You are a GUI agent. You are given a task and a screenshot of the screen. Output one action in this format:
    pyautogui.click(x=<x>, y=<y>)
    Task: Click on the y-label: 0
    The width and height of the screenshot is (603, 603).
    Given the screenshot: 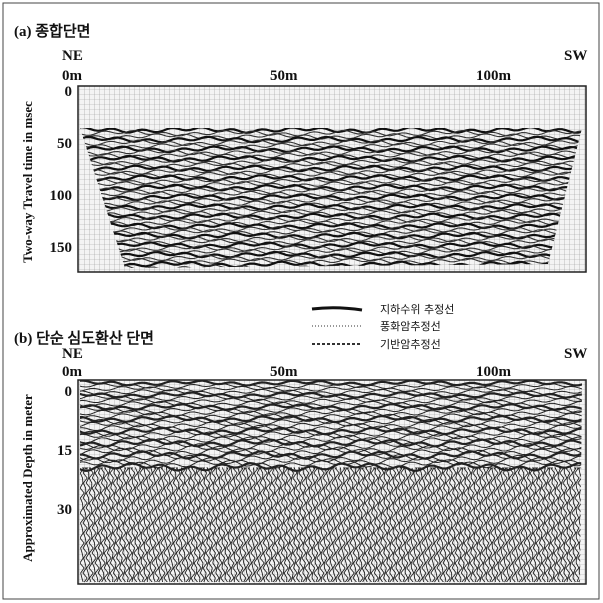 What is the action you would take?
    pyautogui.click(x=69, y=92)
    